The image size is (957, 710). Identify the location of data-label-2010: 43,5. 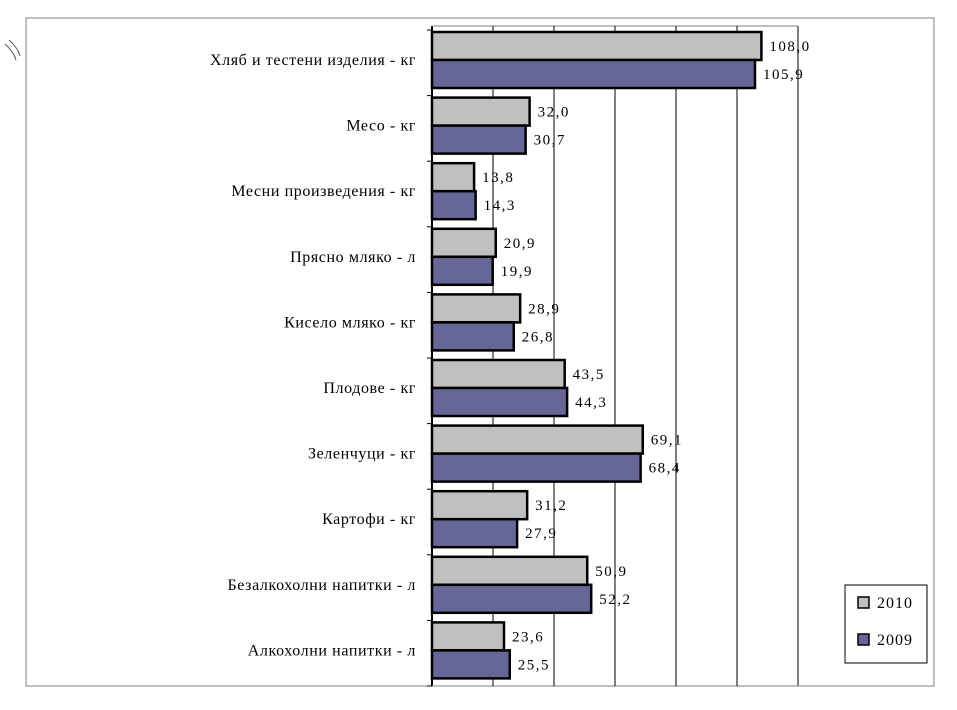
(589, 375).